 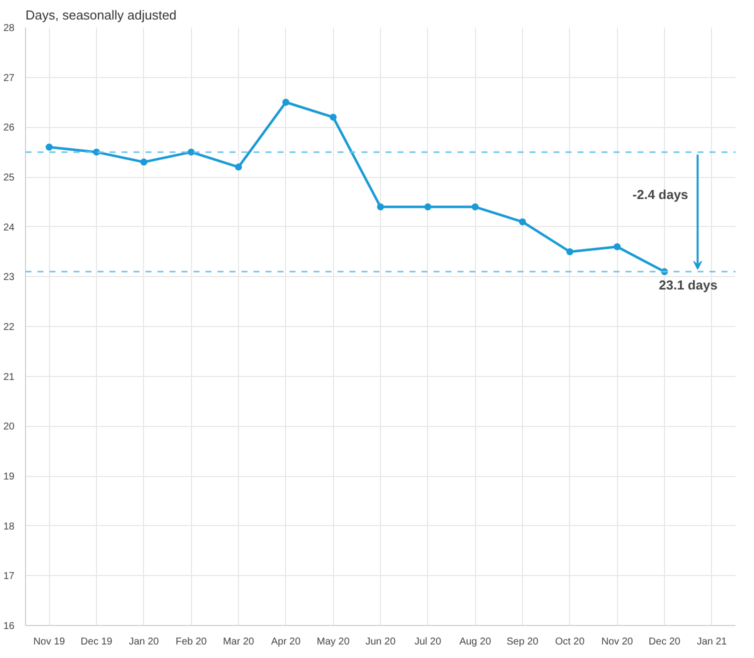 I want to click on x-tick-label: Feb 20, so click(x=192, y=642).